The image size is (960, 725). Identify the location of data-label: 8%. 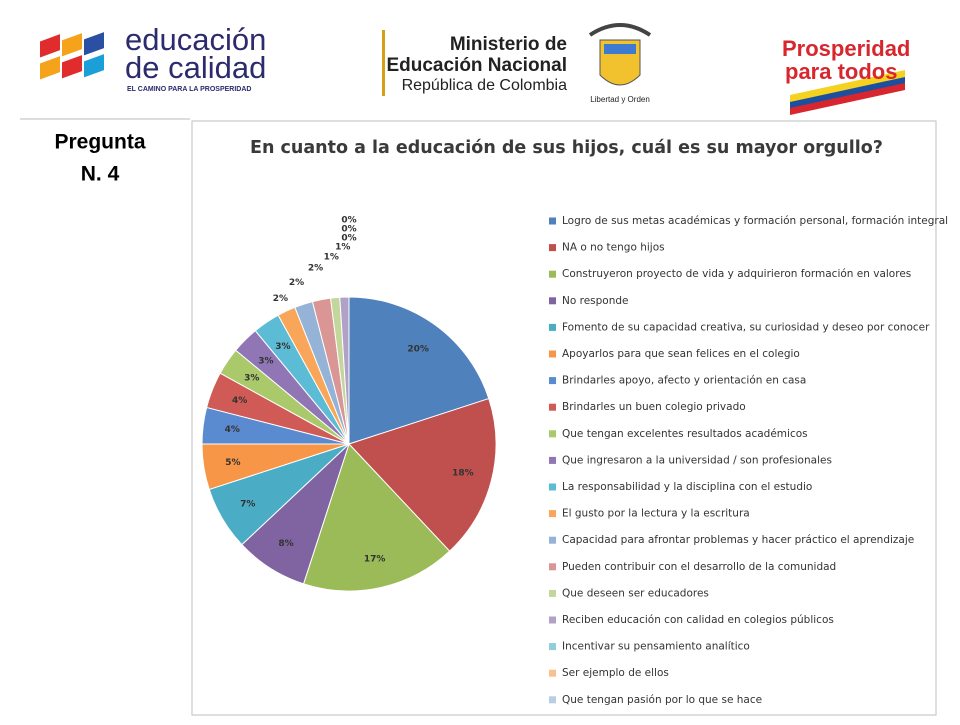
(285, 544).